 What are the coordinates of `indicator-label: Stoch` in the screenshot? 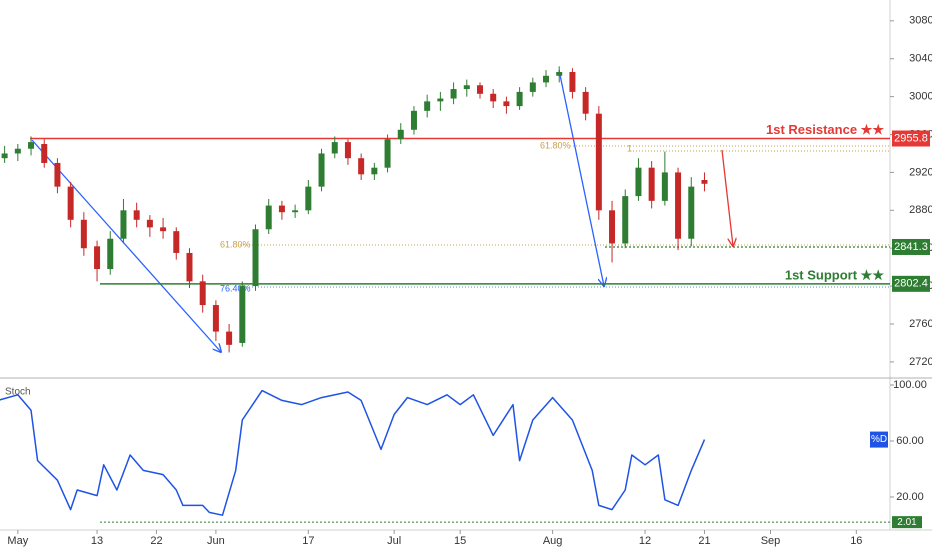 It's located at (18, 392).